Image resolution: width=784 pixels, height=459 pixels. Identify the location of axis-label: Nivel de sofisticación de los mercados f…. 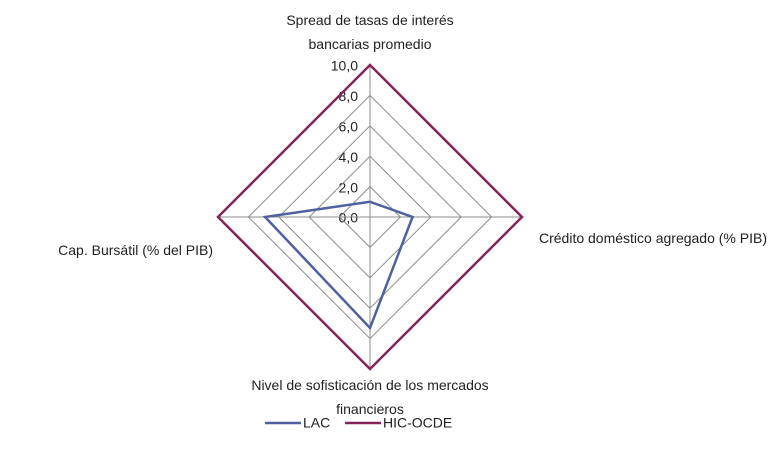
(370, 397).